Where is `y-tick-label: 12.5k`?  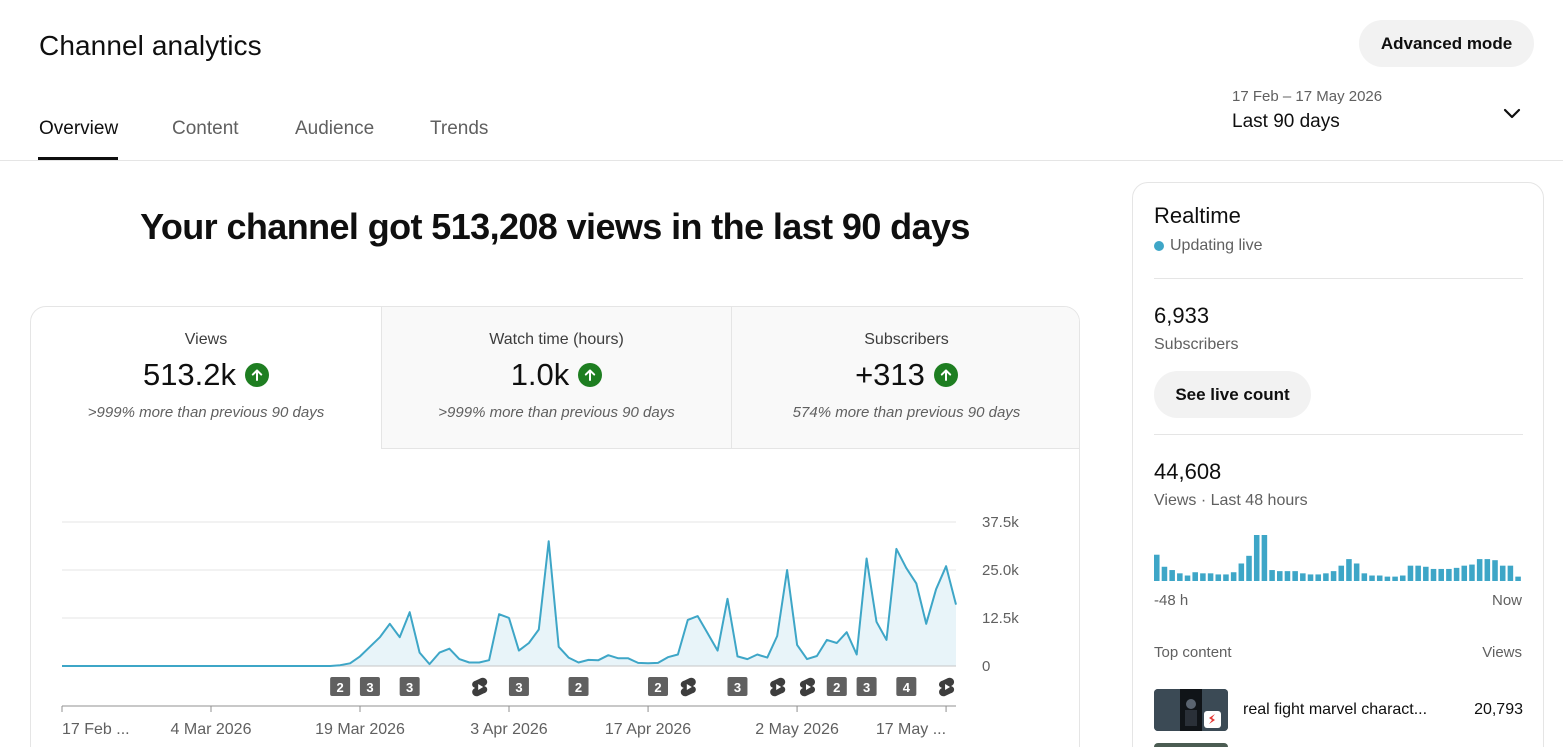
y-tick-label: 12.5k is located at coordinates (1000, 618).